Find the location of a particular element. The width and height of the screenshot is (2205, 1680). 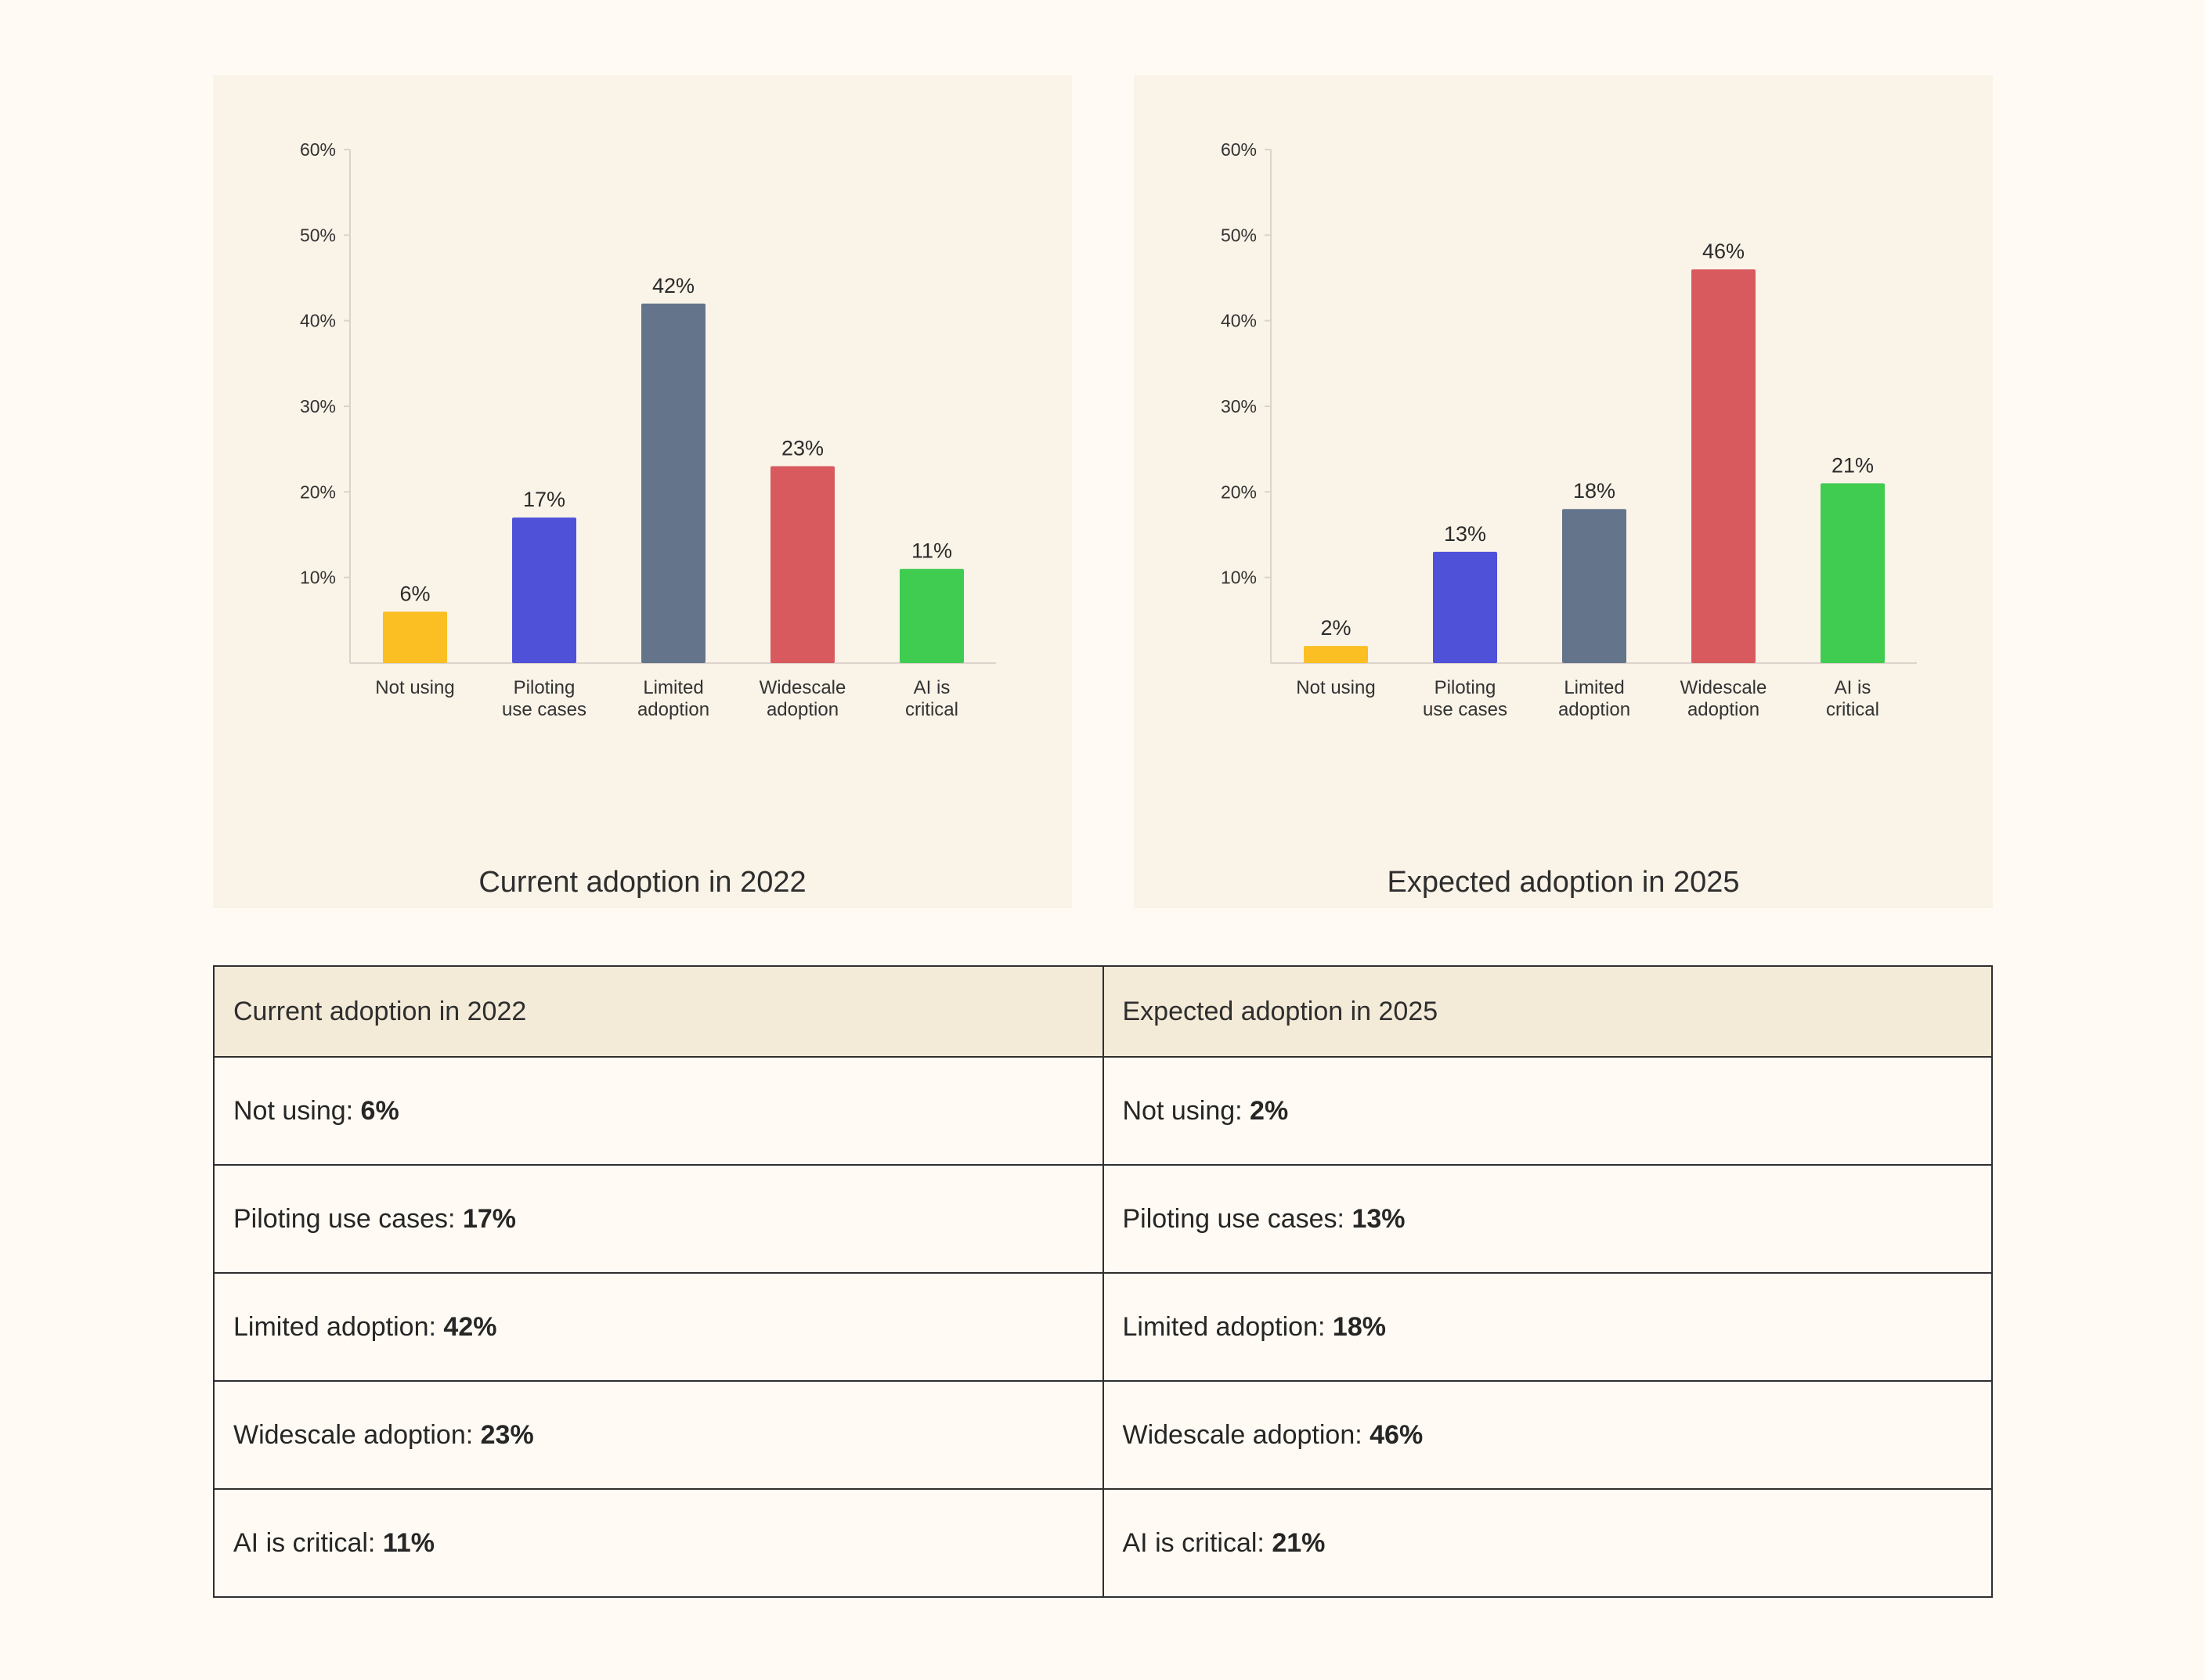

table-header-2022: Current adoption in 2022 is located at coordinates (658, 1011).